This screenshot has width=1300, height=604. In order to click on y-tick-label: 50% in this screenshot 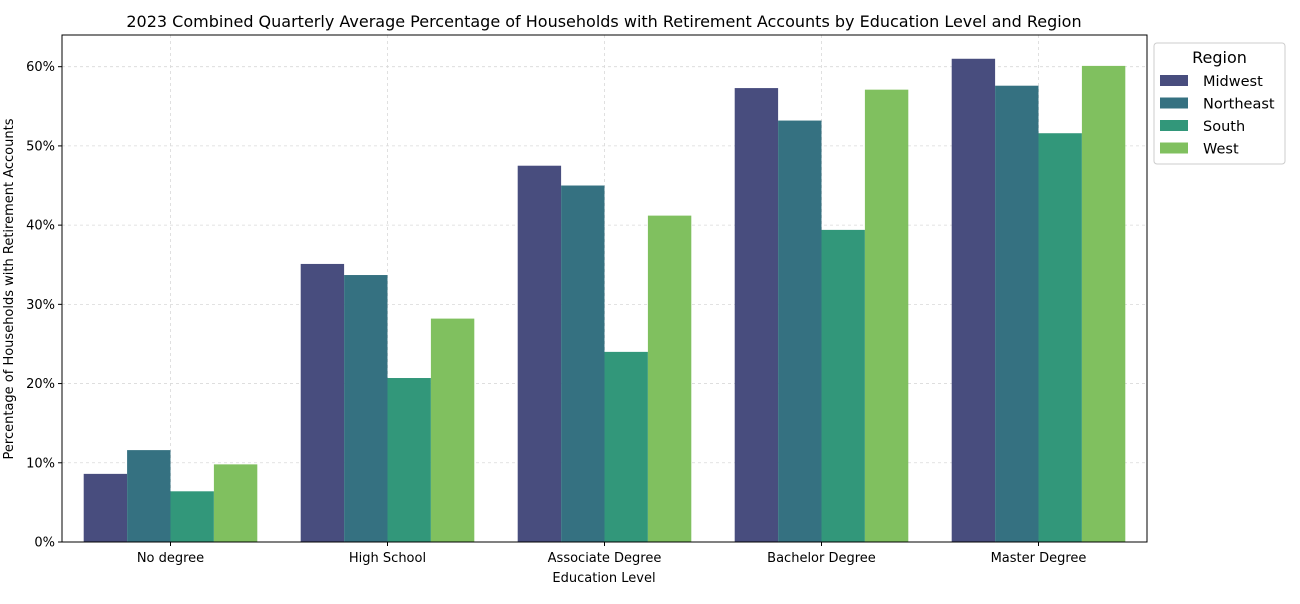, I will do `click(40, 146)`.